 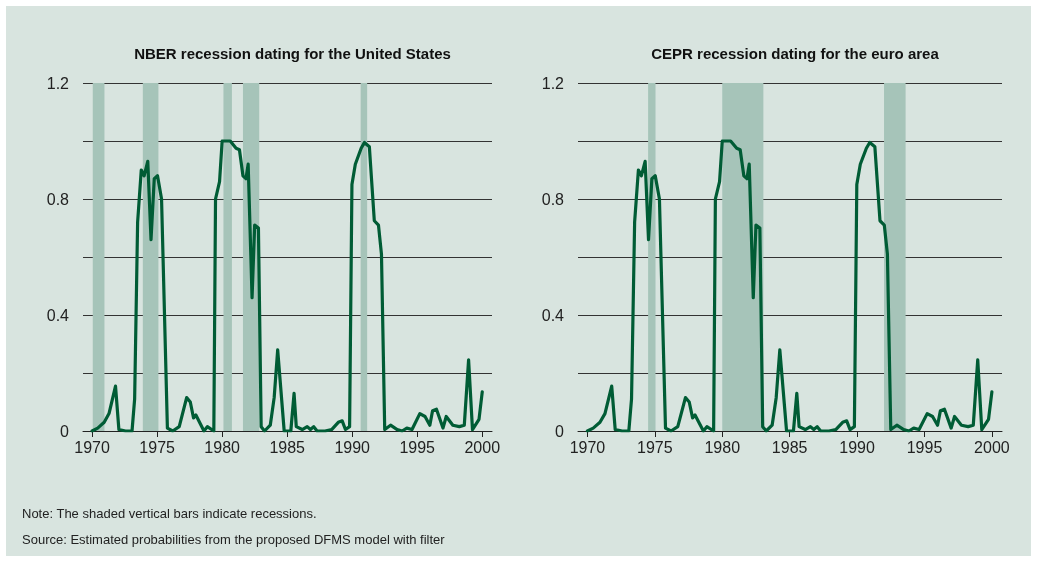 What do you see at coordinates (292, 53) in the screenshot?
I see `chart-title: NBER recession dating for the United States` at bounding box center [292, 53].